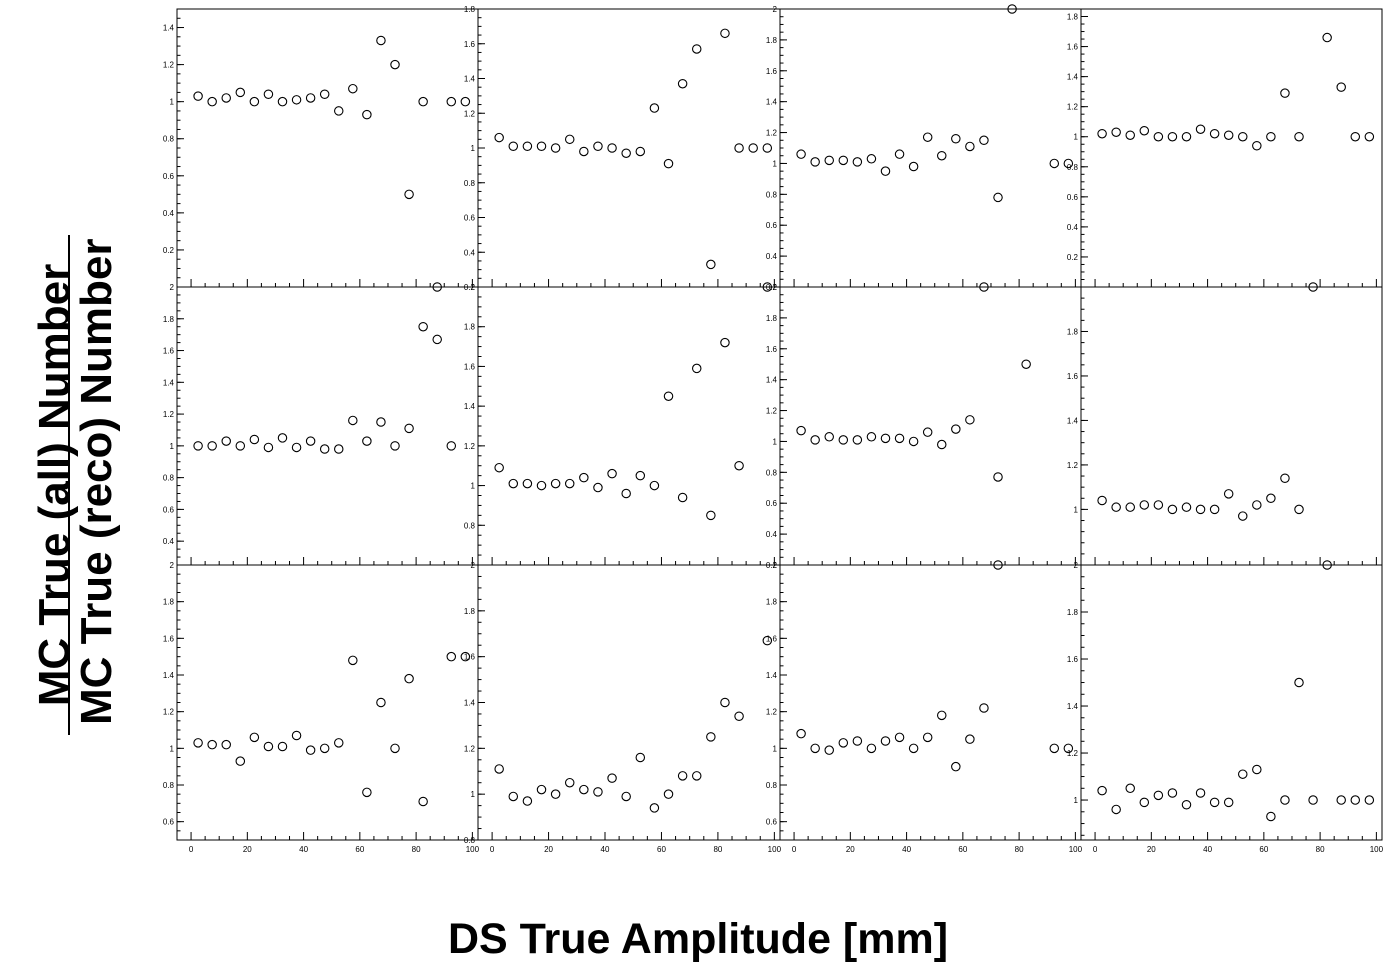 Image resolution: width=1396 pixels, height=977 pixels. What do you see at coordinates (850, 849) in the screenshot?
I see `x-tick-label: 20` at bounding box center [850, 849].